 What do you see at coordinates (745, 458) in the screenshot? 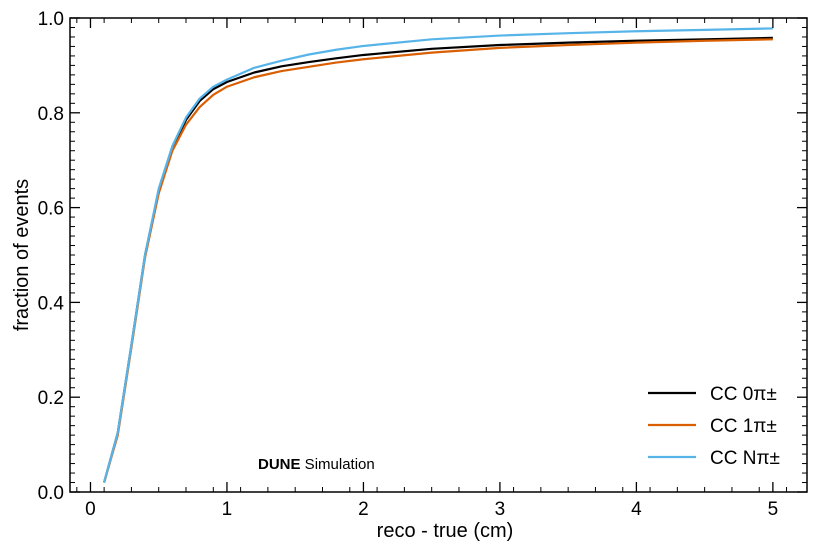
I see `legend-label-2: CC Nπ±` at bounding box center [745, 458].